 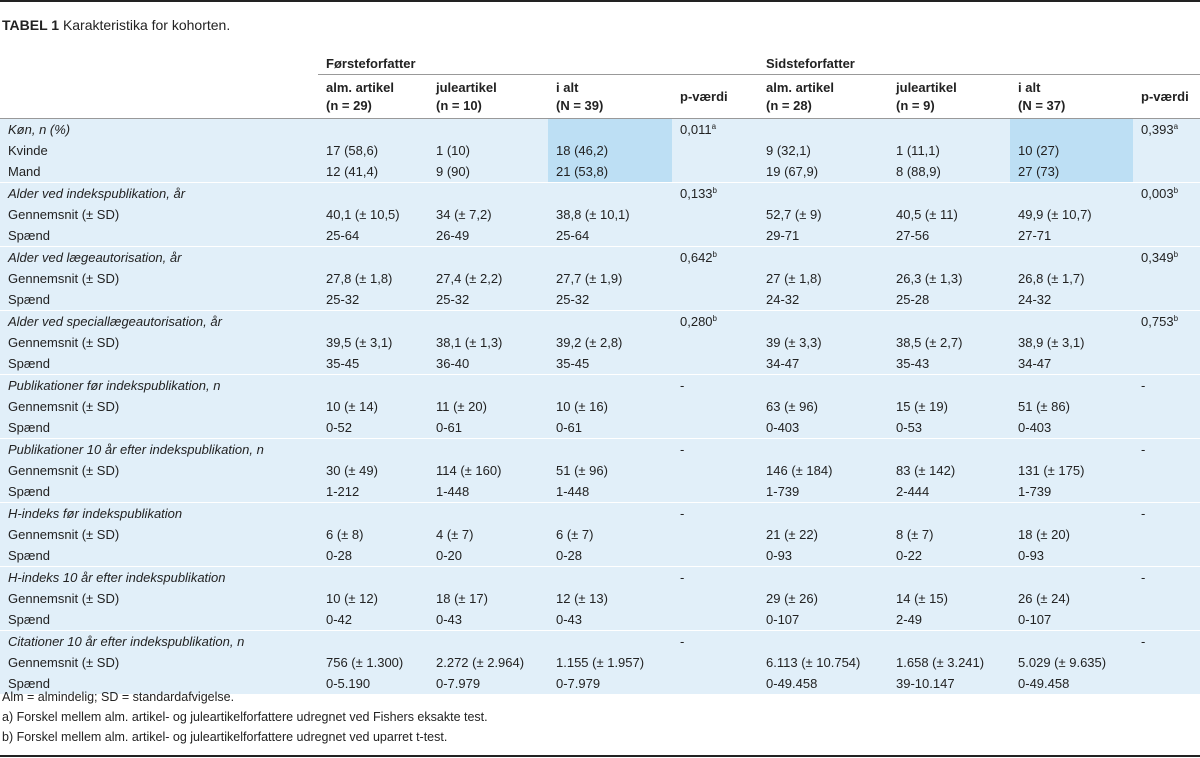 What do you see at coordinates (1165, 96) in the screenshot?
I see `column-header-line: p-værdi` at bounding box center [1165, 96].